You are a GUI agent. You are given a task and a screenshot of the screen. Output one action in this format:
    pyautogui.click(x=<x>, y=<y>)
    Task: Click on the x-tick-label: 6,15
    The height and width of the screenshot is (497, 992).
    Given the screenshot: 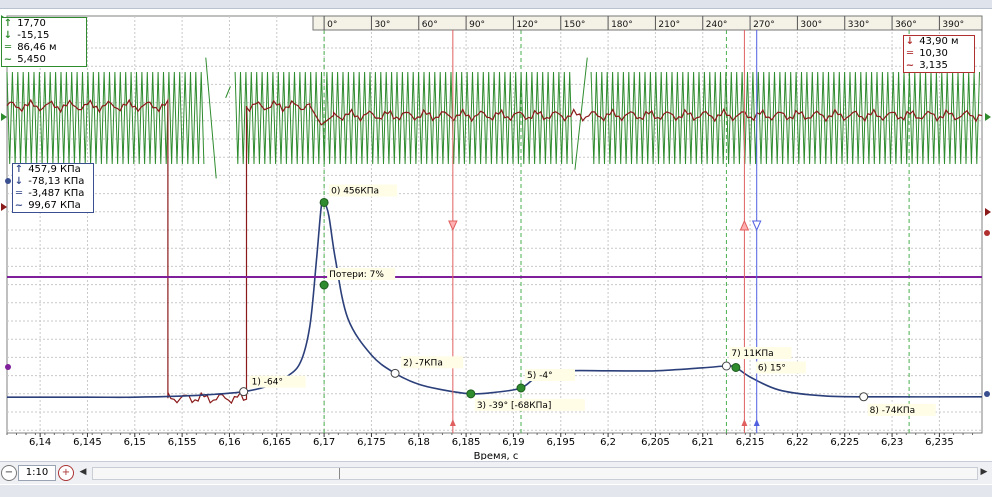 What is the action you would take?
    pyautogui.click(x=135, y=442)
    